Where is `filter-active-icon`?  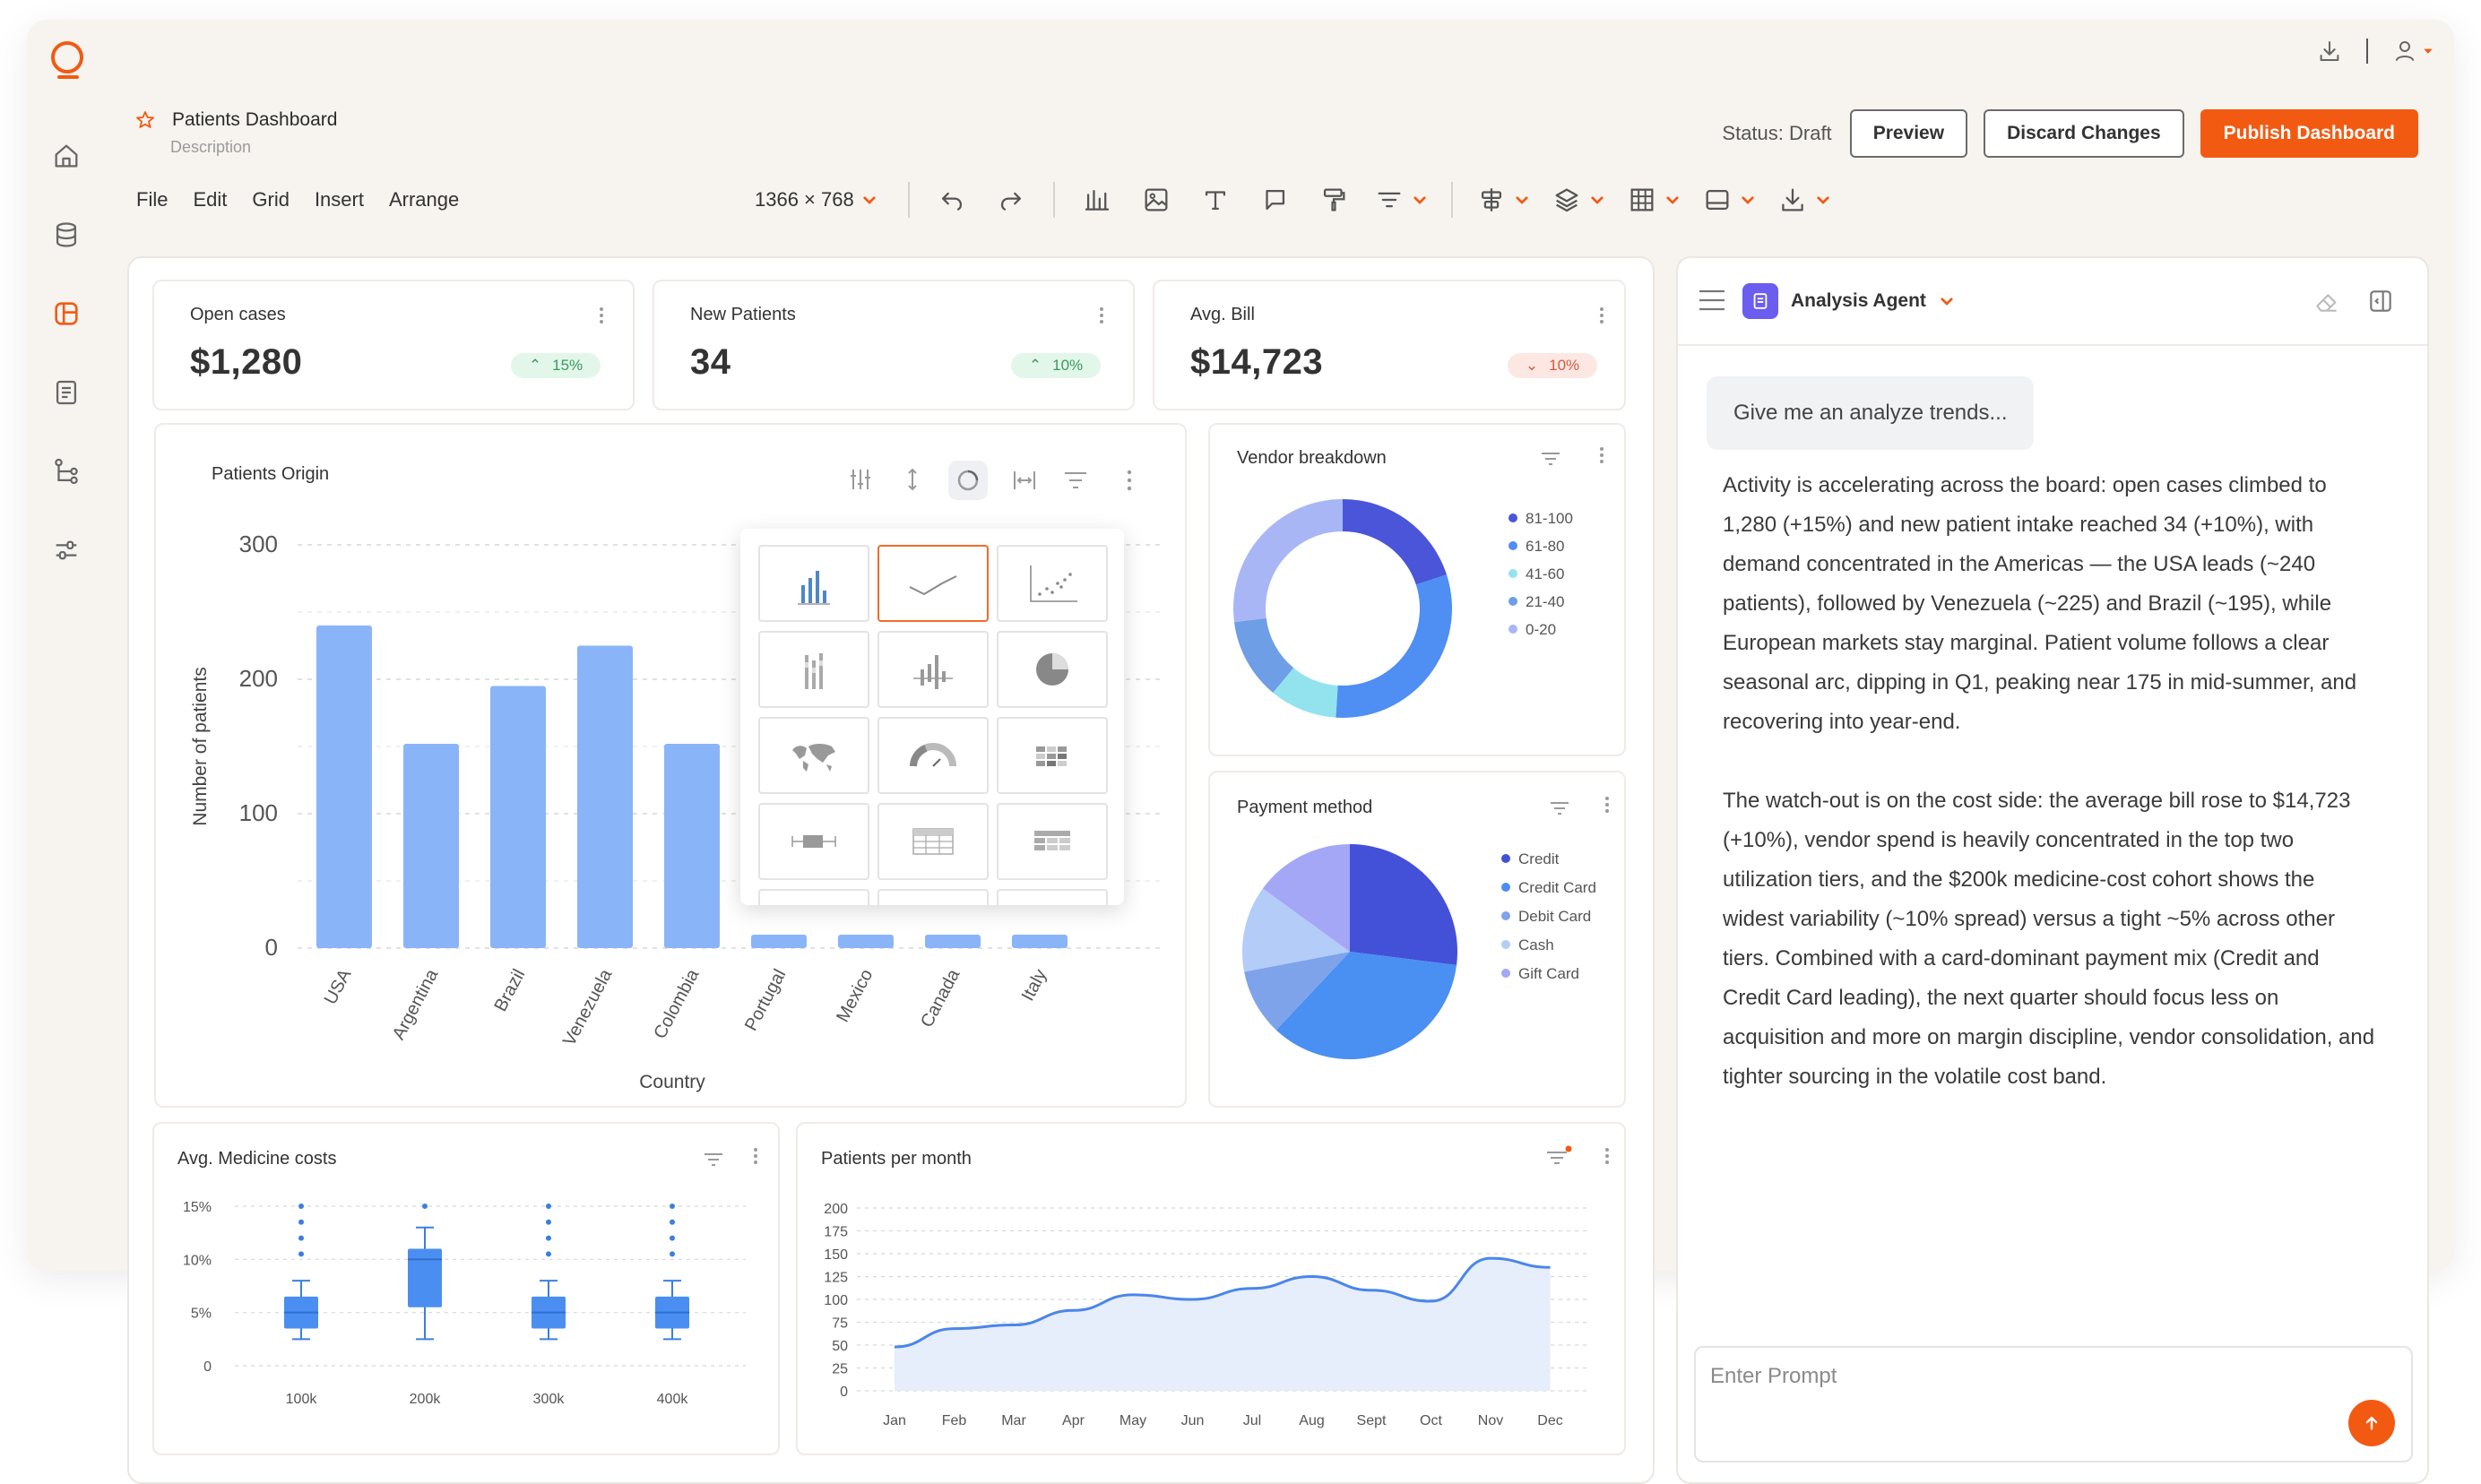 filter-active-icon is located at coordinates (1558, 1157).